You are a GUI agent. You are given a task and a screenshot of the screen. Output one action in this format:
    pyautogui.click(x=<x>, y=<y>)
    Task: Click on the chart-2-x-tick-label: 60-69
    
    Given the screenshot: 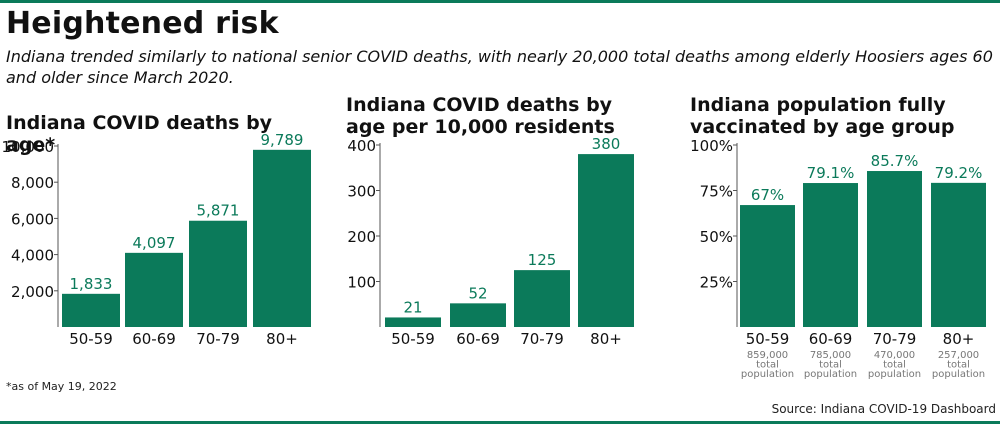 What is the action you would take?
    pyautogui.click(x=478, y=339)
    